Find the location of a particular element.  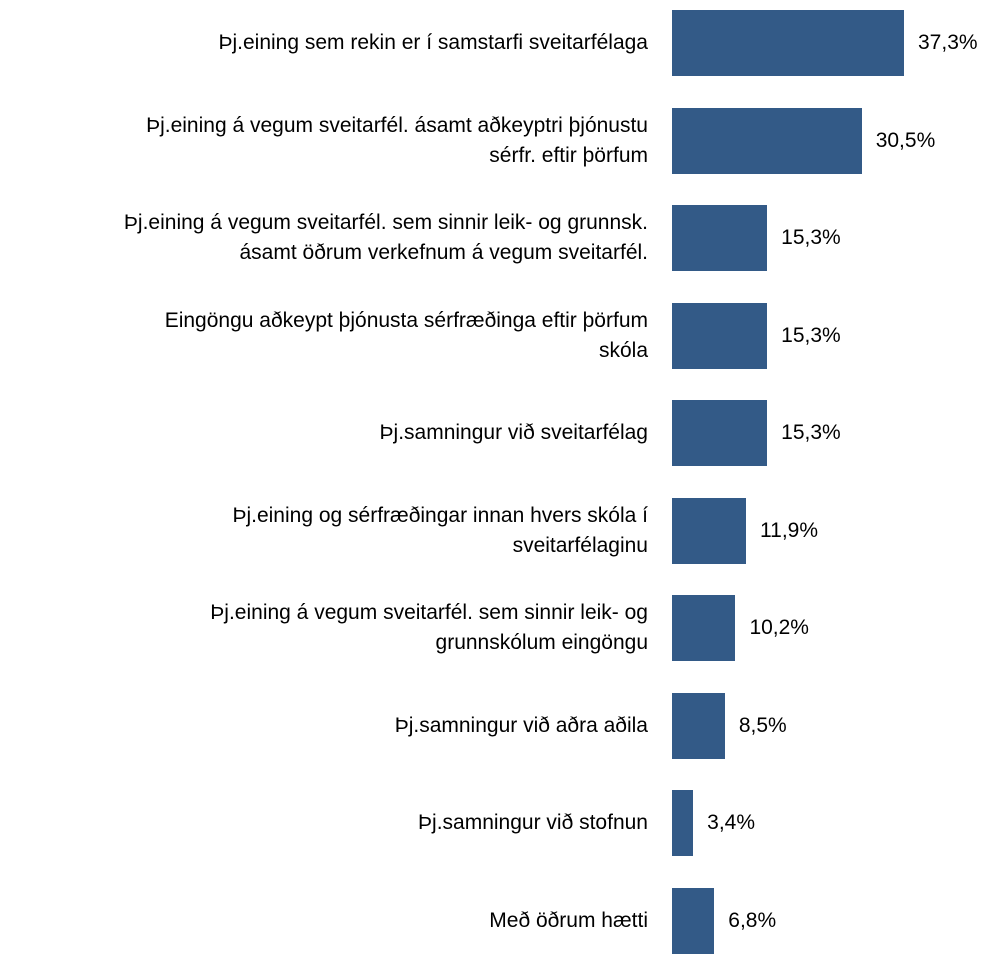

category-label: Þj.samningur við stofnun is located at coordinates (533, 822).